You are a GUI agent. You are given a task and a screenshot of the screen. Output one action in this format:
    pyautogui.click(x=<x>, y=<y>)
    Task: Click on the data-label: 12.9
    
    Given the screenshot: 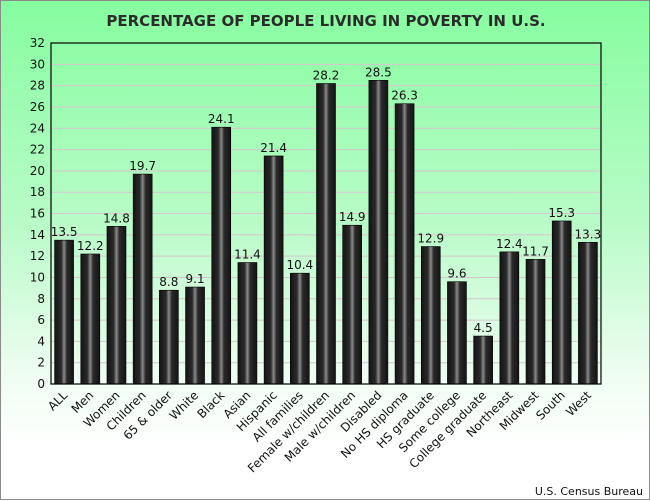 What is the action you would take?
    pyautogui.click(x=430, y=239)
    